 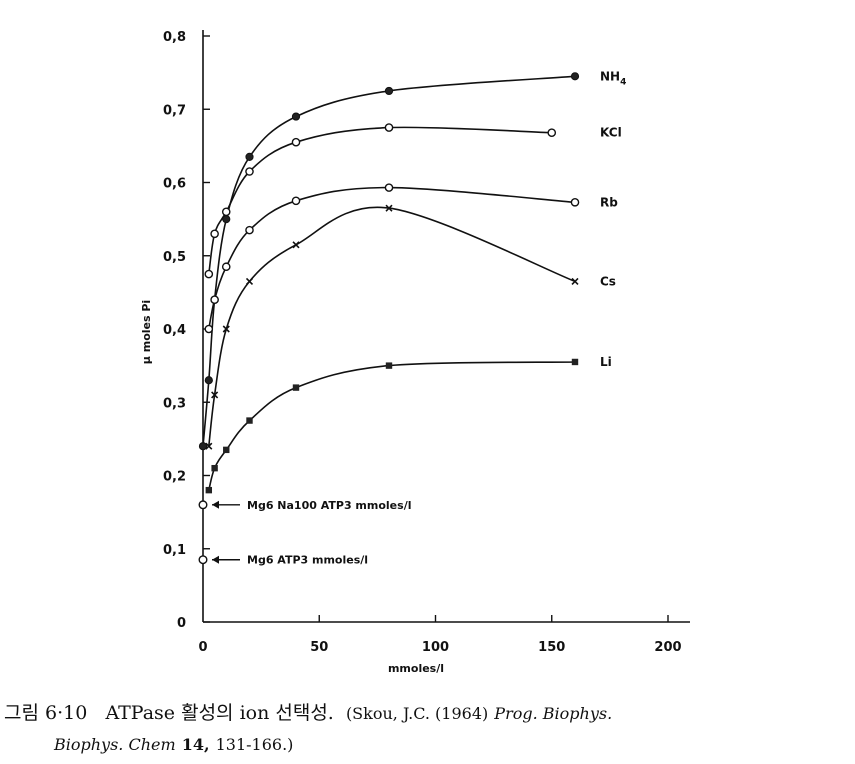 What do you see at coordinates (416, 668) in the screenshot?
I see `x-axis-label: mmoles/l` at bounding box center [416, 668].